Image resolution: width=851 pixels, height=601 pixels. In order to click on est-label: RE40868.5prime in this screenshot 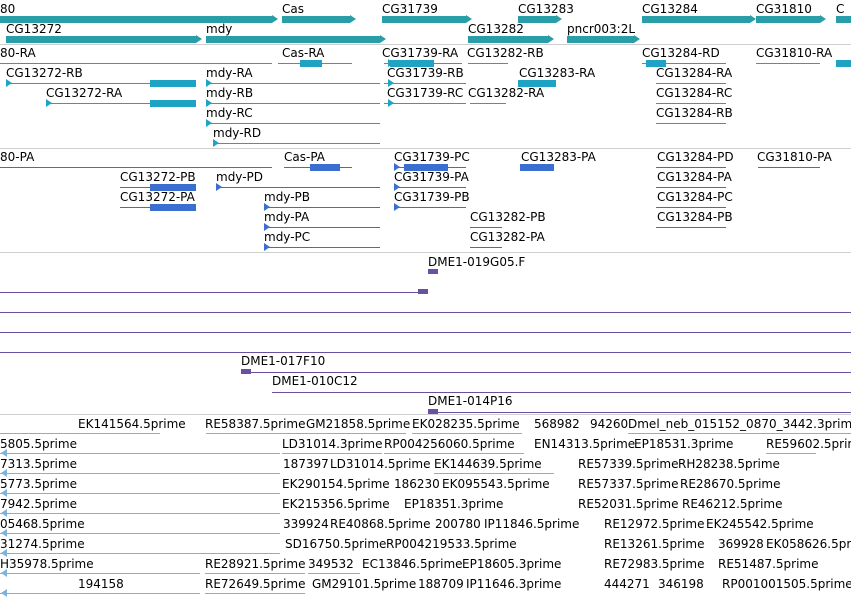, I will do `click(380, 524)`.